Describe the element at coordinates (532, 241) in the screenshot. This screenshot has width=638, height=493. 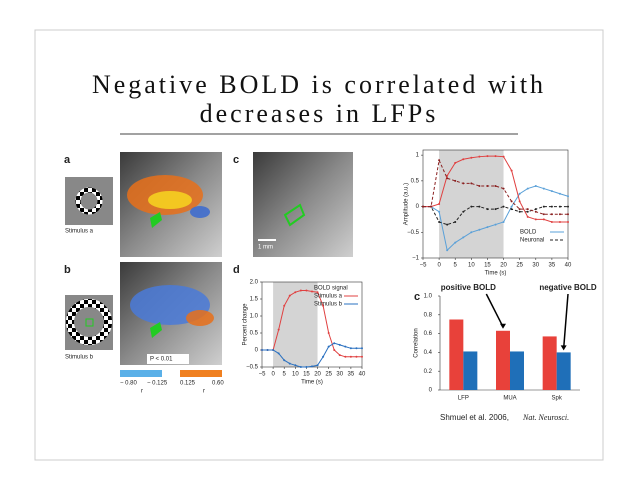
I see `legend-label: Neuronal` at that location.